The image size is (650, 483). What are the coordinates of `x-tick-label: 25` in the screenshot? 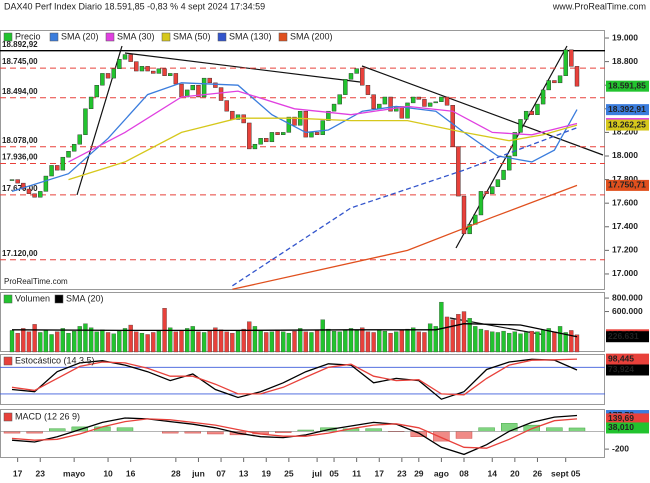 It's located at (289, 473).